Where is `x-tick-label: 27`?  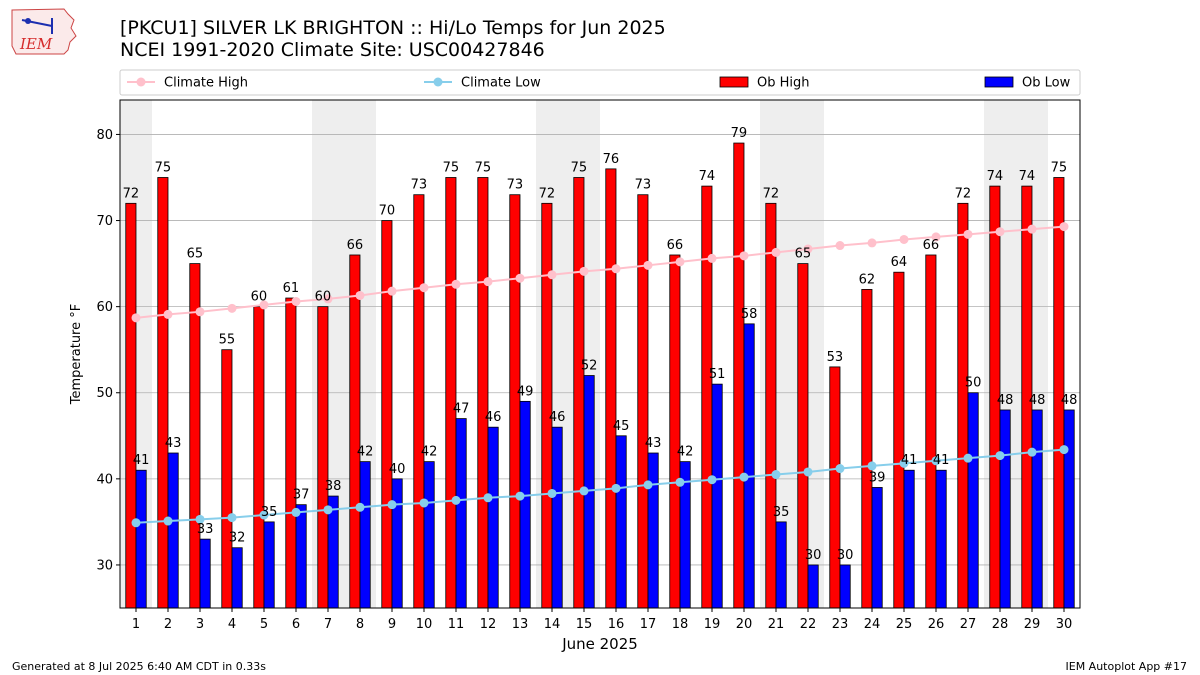 x-tick-label: 27 is located at coordinates (968, 624).